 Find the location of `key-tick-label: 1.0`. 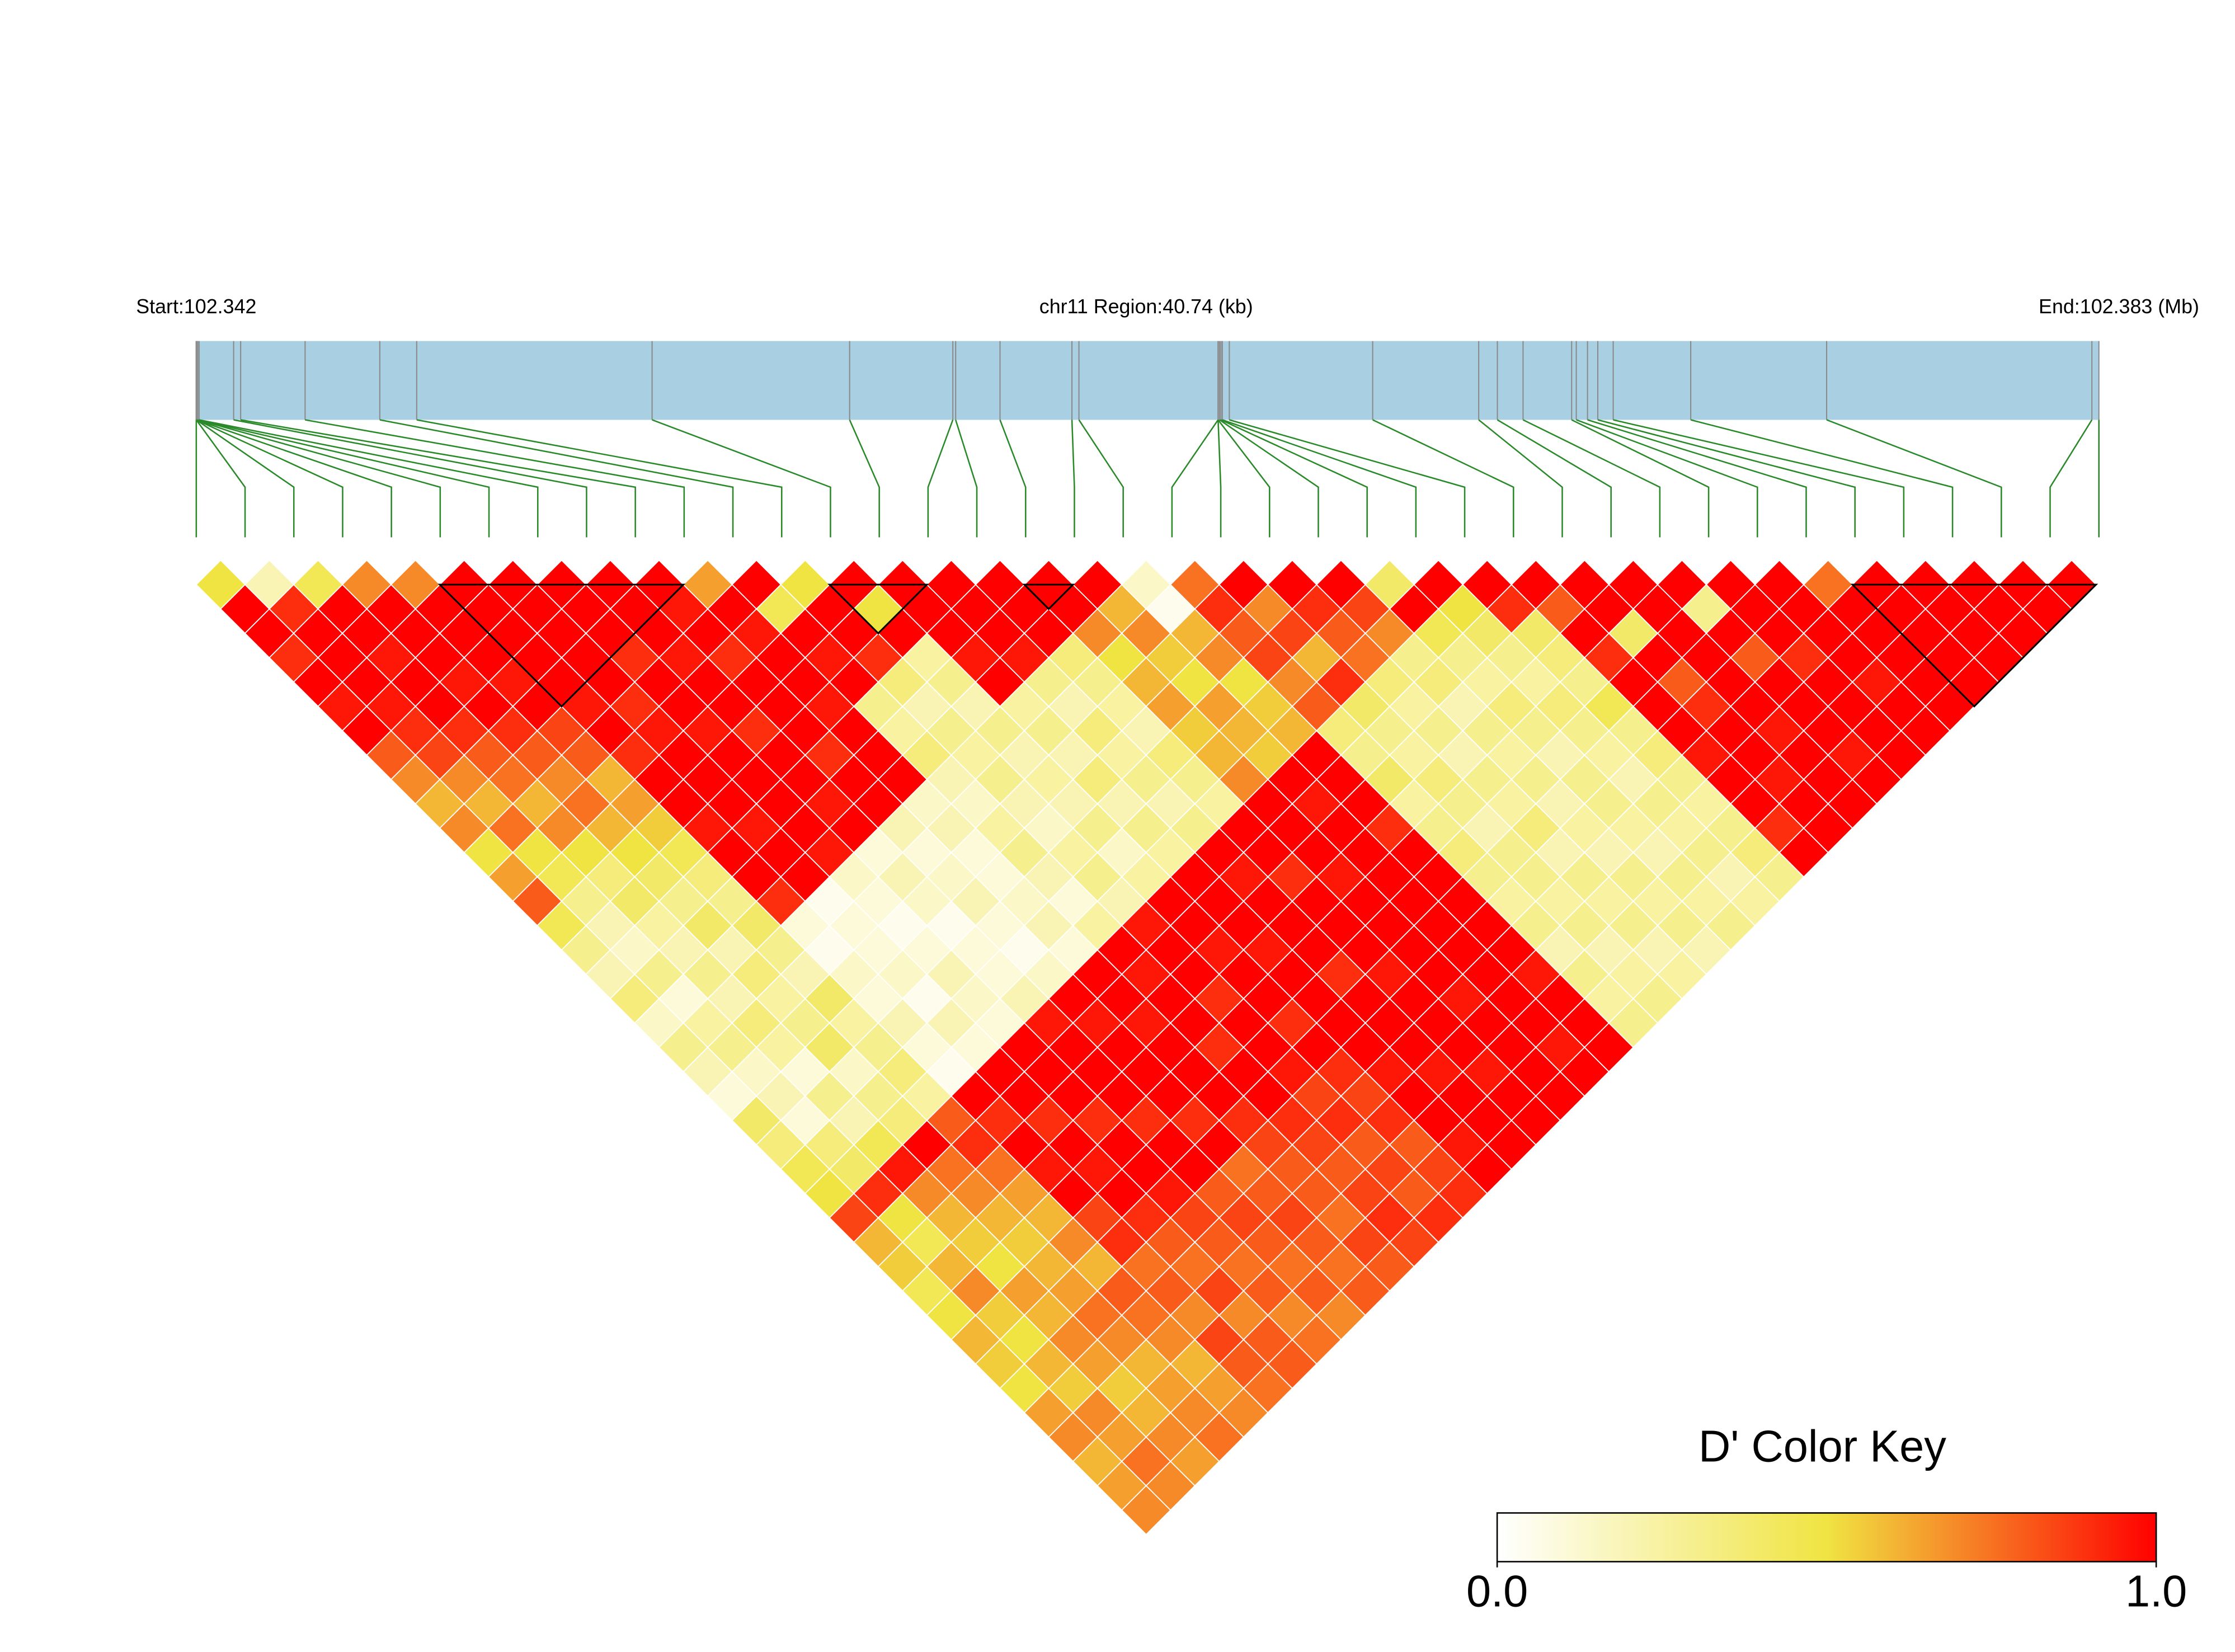

key-tick-label: 1.0 is located at coordinates (2156, 1591).